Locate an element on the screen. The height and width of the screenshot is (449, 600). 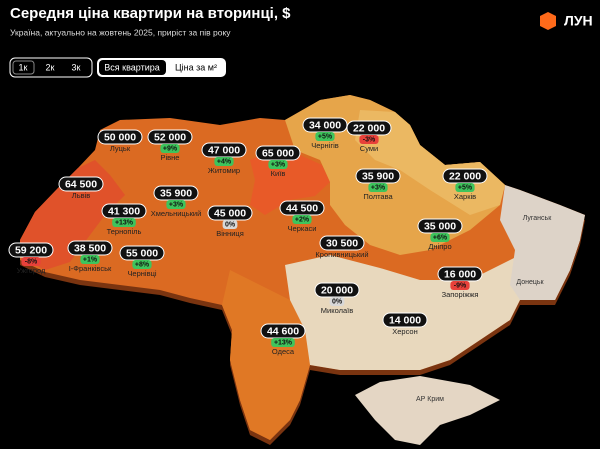
region-east is located at coordinates (542, 242).